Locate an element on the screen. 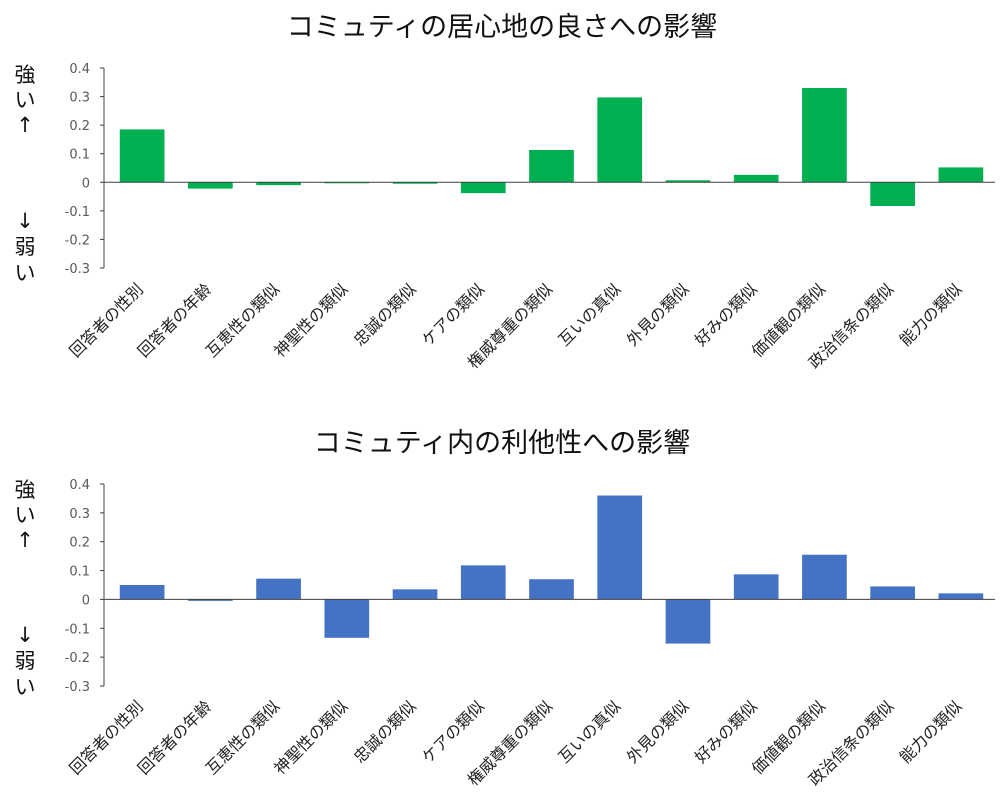 This screenshot has width=1000, height=812. chart-1-top-label-3: ↑ is located at coordinates (25, 125).